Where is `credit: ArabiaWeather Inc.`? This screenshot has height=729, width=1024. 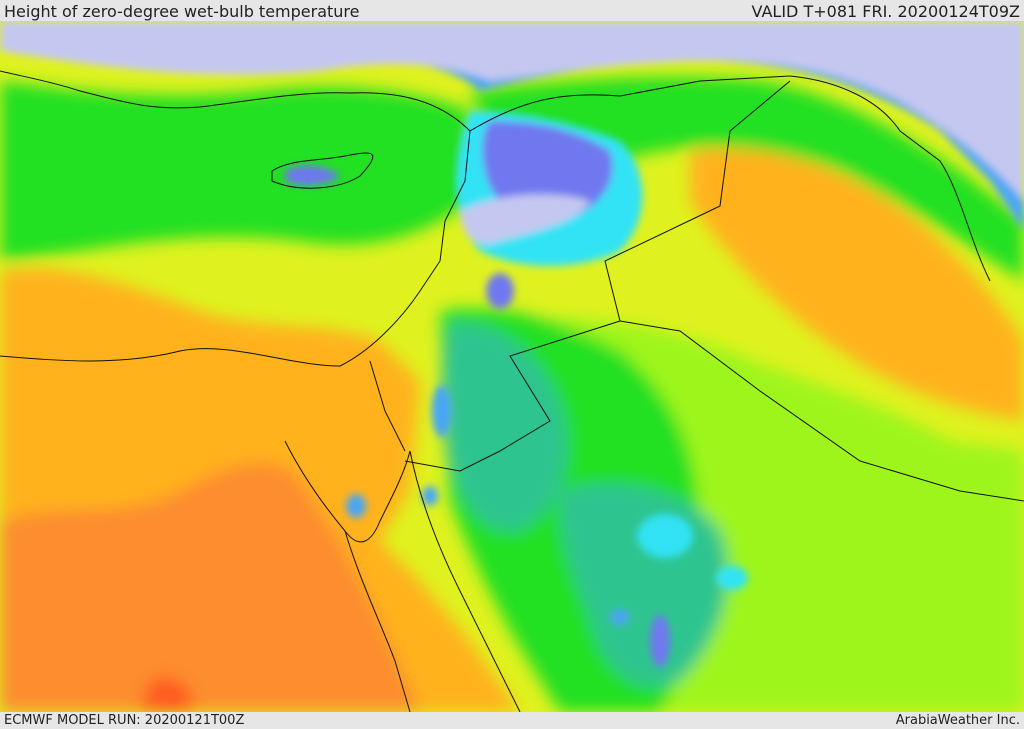
credit: ArabiaWeather Inc. is located at coordinates (957, 720).